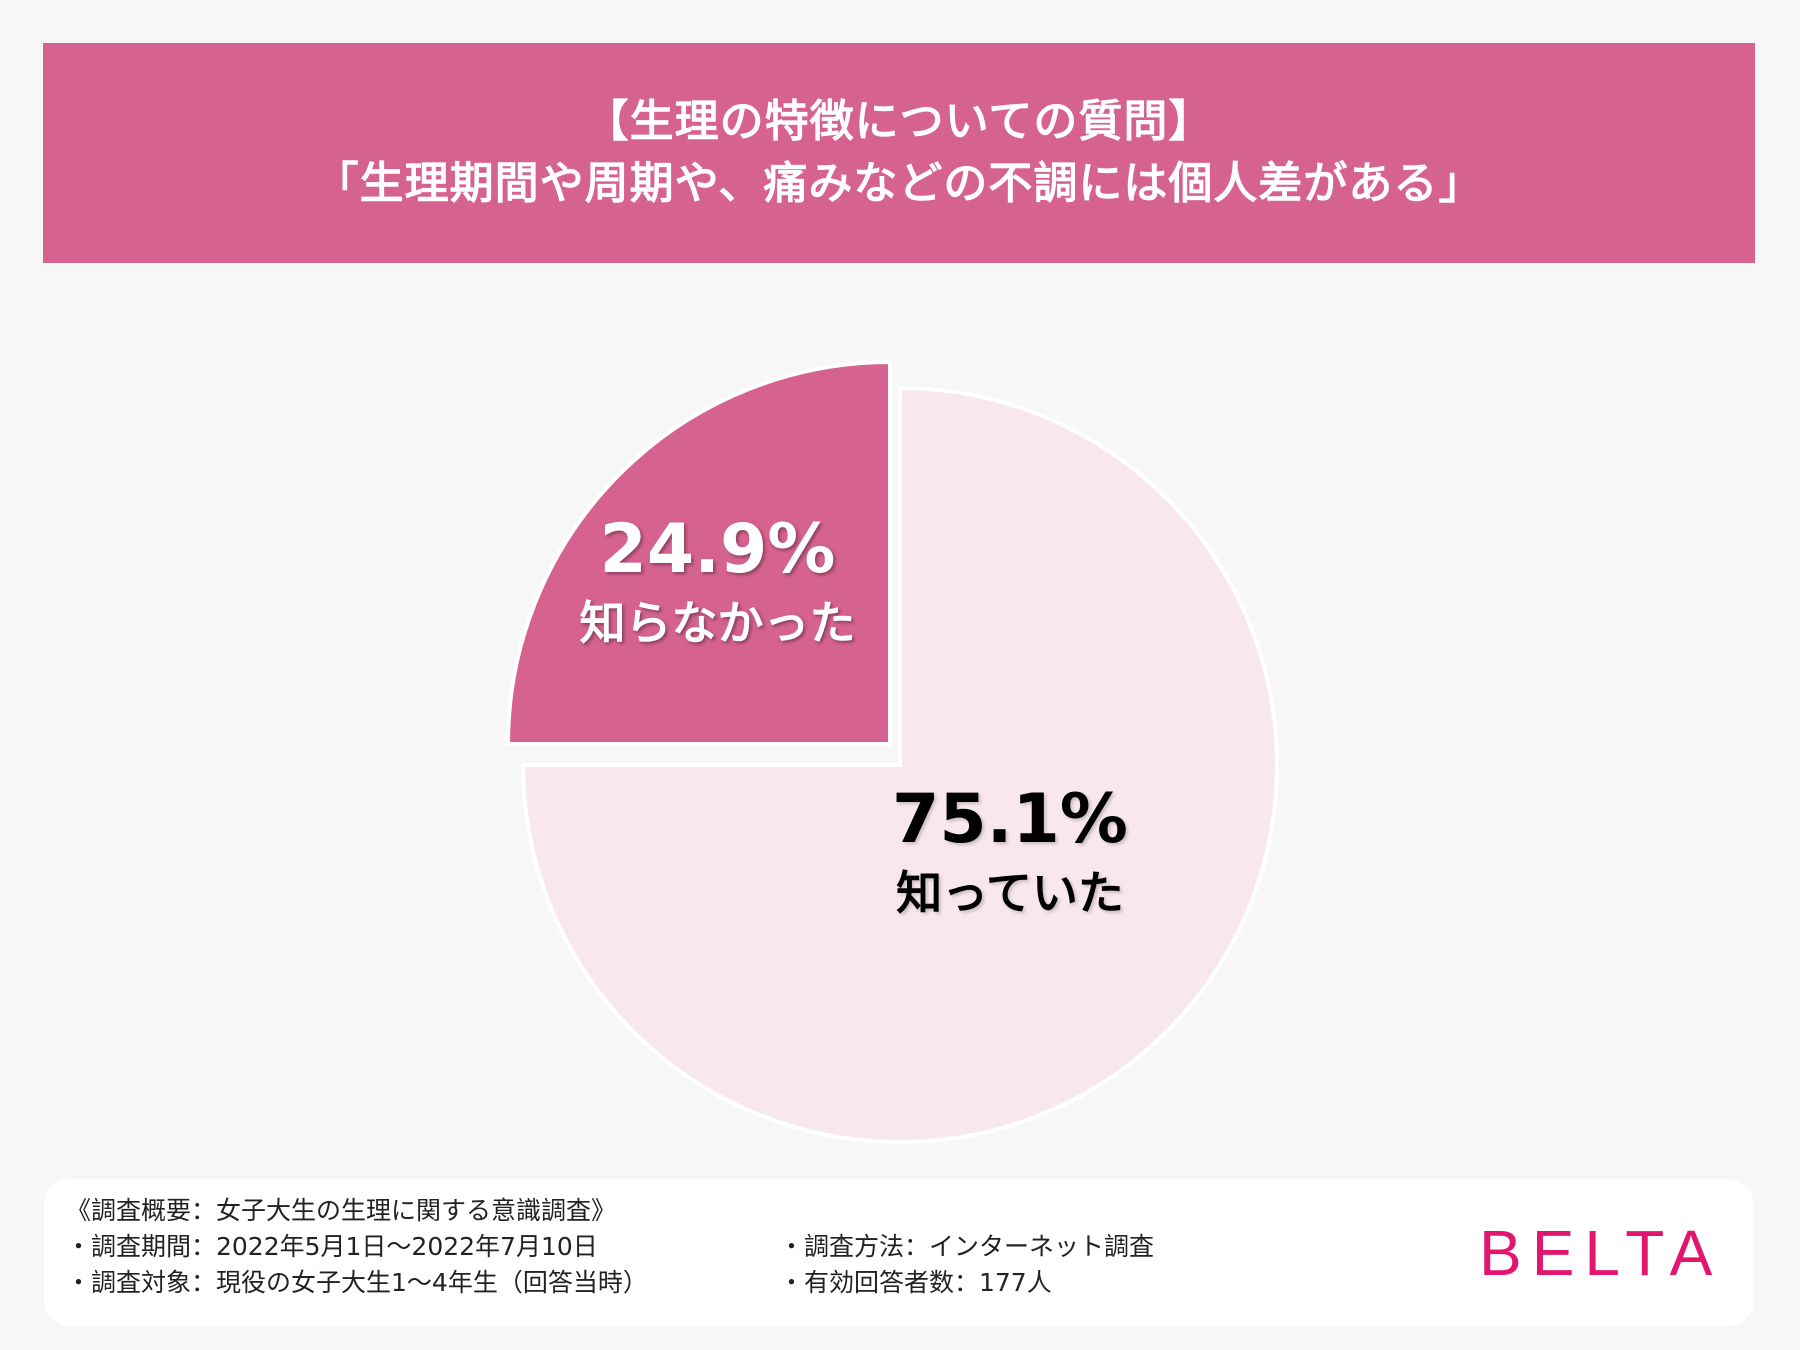 This screenshot has width=1800, height=1350. Describe the element at coordinates (1010, 819) in the screenshot. I see `slice-percent: 75.1%` at that location.